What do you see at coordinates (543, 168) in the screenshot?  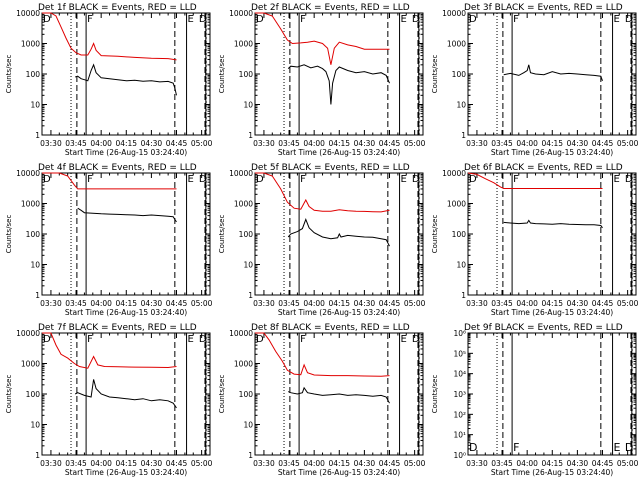 I see `chart-title: Det 6f BLACK = Events, RED = LLD` at bounding box center [543, 168].